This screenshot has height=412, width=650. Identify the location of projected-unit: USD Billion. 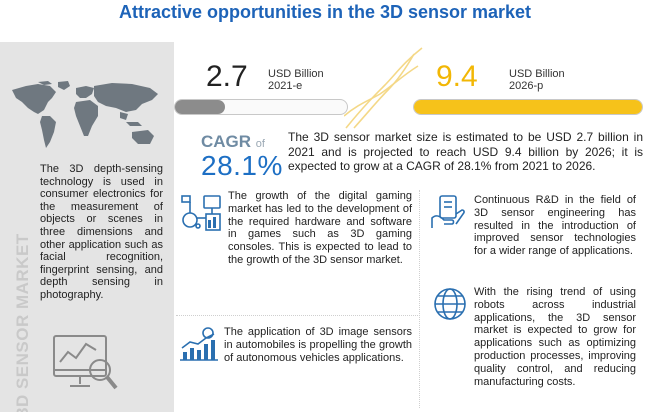
(537, 74).